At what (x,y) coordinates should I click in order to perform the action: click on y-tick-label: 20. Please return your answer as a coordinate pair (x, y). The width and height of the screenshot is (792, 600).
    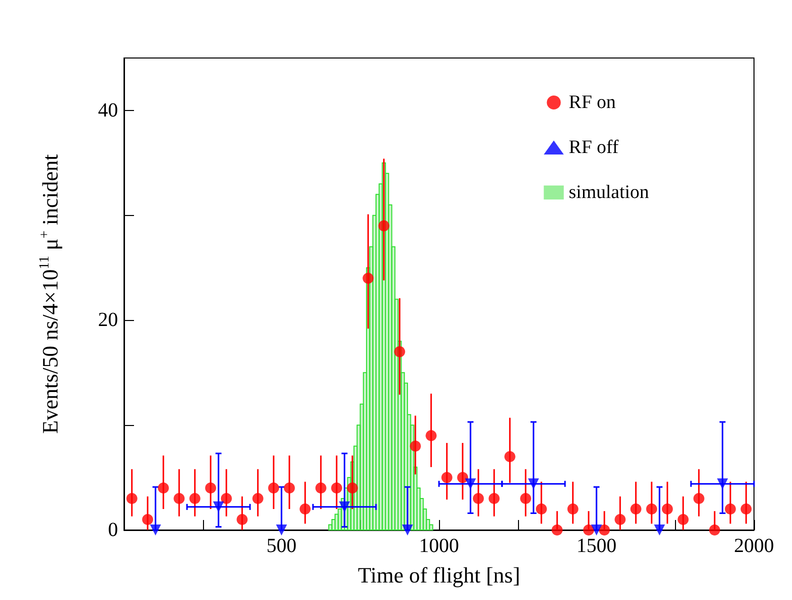
    Looking at the image, I should click on (108, 320).